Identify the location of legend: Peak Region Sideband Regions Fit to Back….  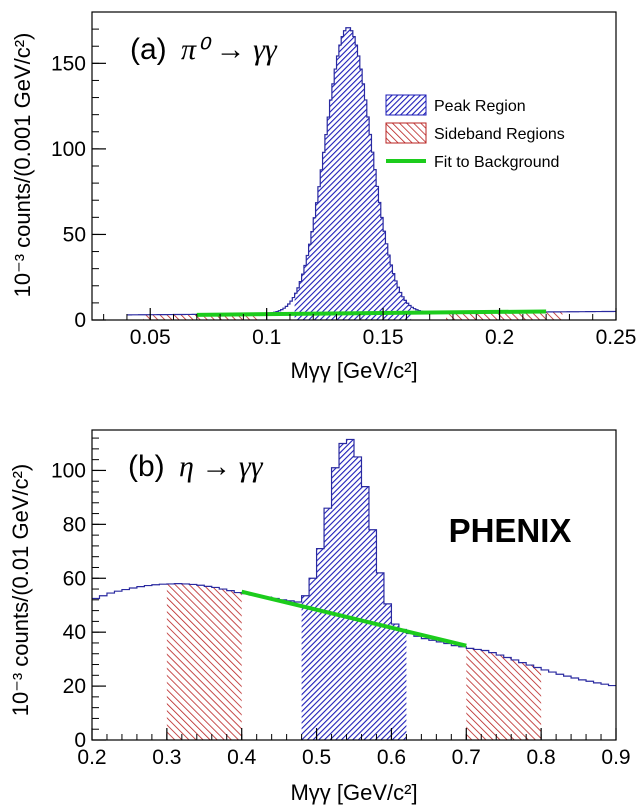
(475, 132).